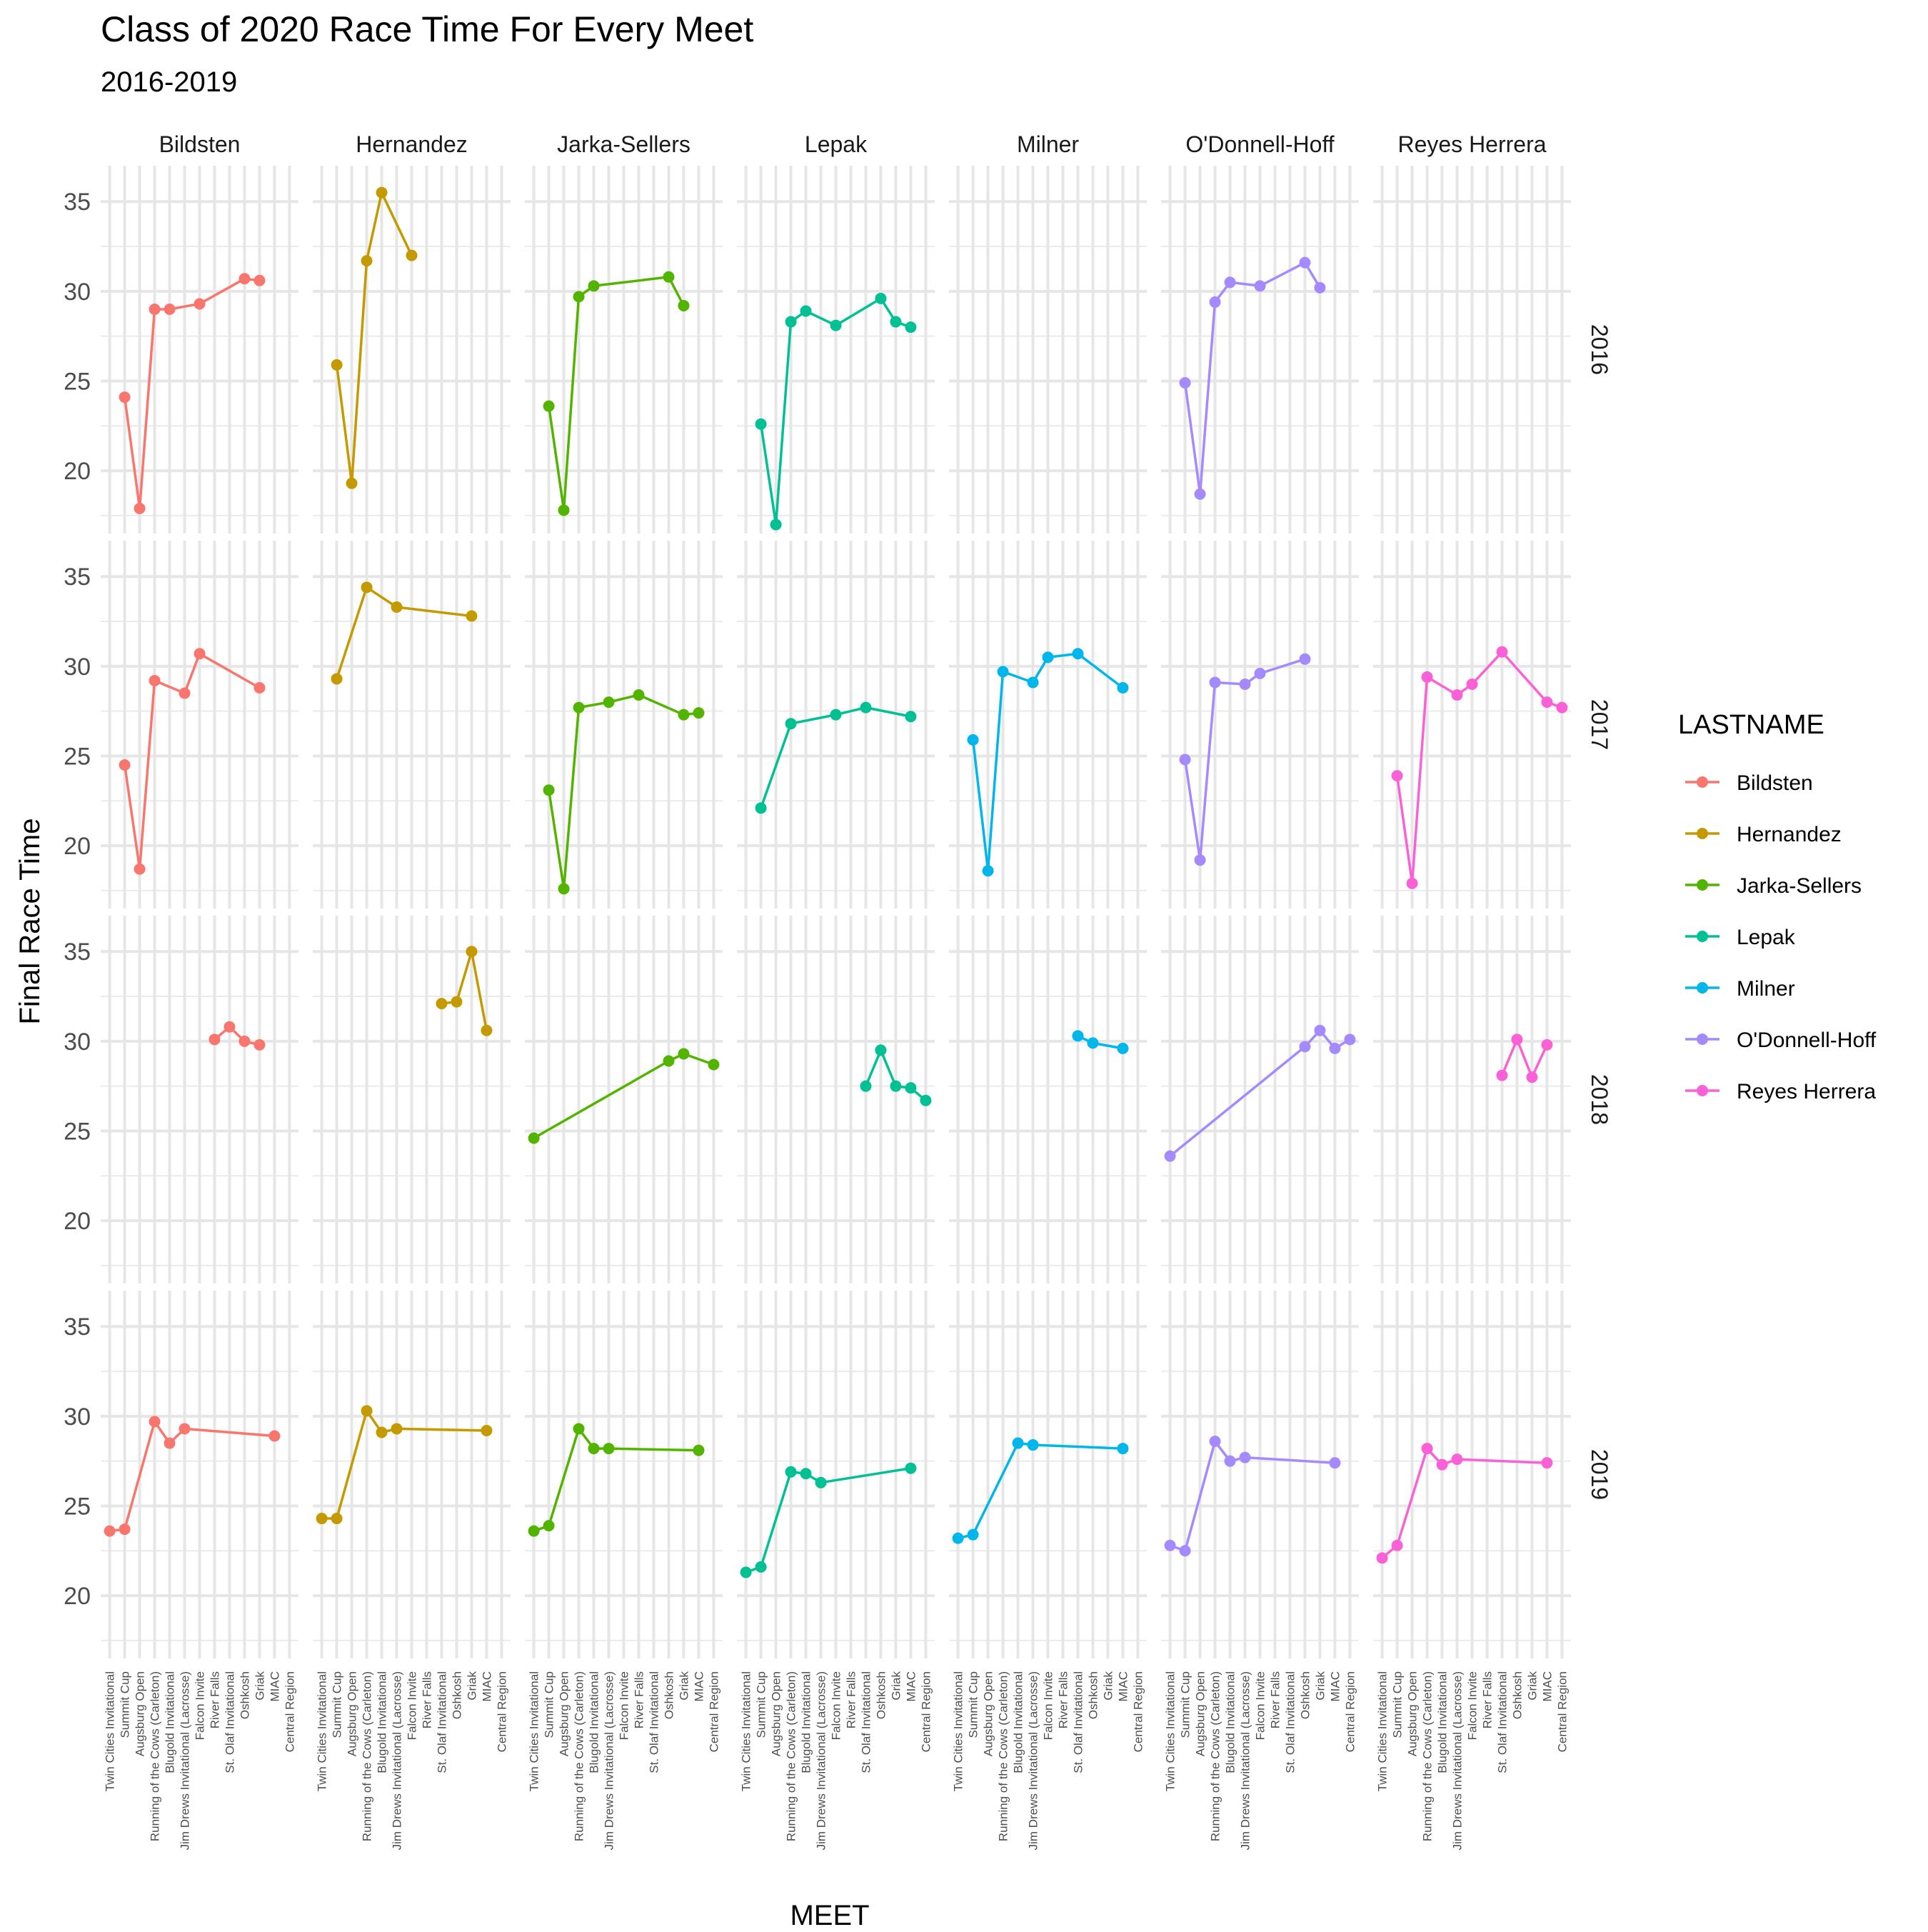 The height and width of the screenshot is (1932, 1928). What do you see at coordinates (1517, 1695) in the screenshot?
I see `x-tick-label: Oshkosh` at bounding box center [1517, 1695].